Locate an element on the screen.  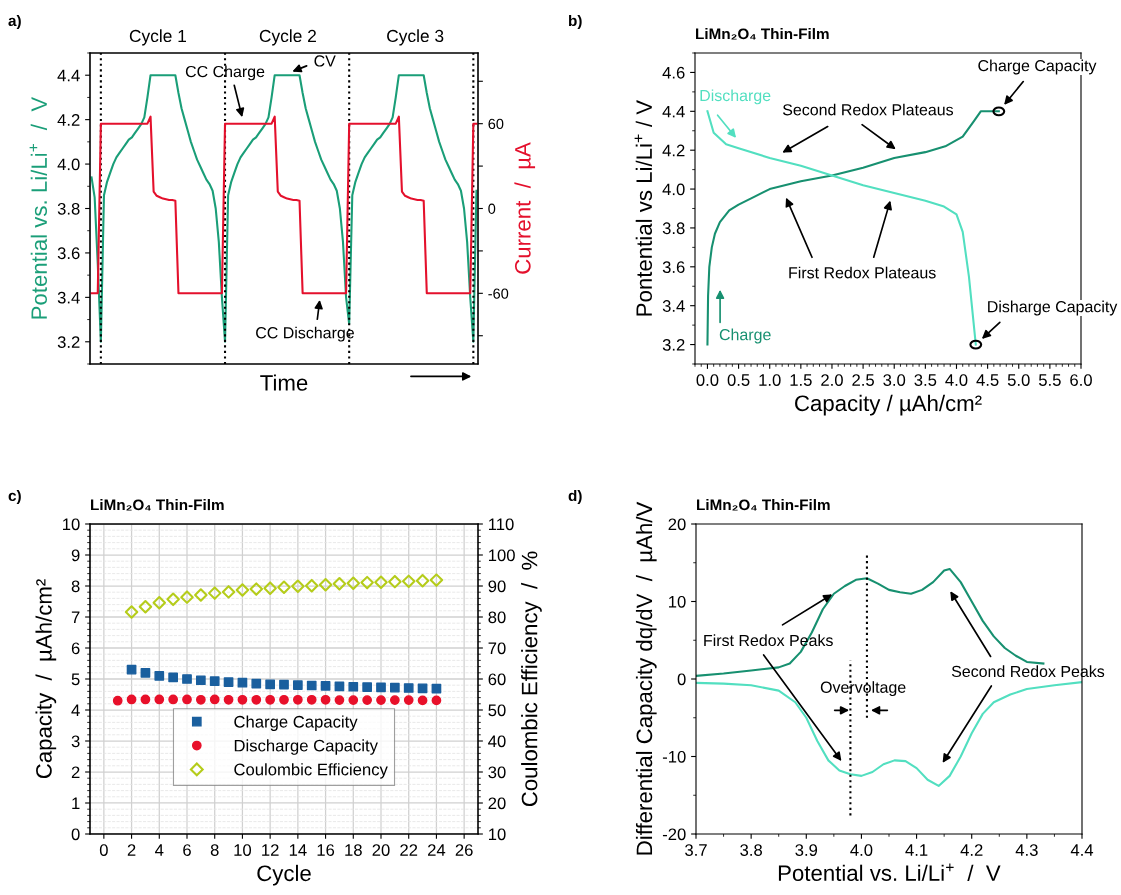
y2-tick-label: -60 is located at coordinates (498, 293).